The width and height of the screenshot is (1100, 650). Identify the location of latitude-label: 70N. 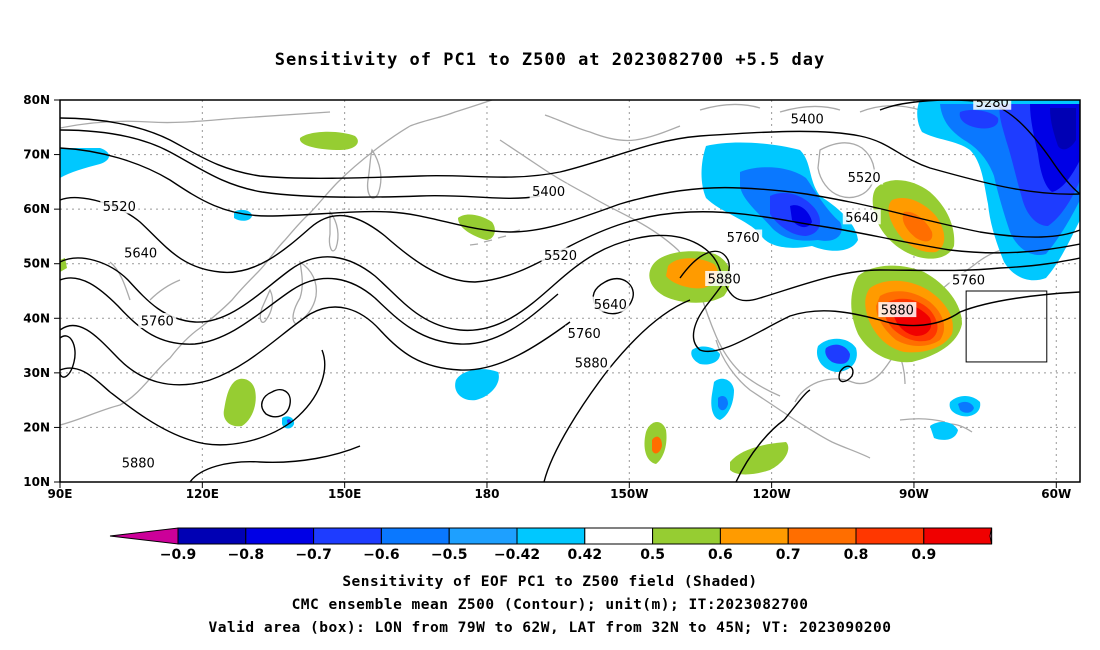
(36, 155).